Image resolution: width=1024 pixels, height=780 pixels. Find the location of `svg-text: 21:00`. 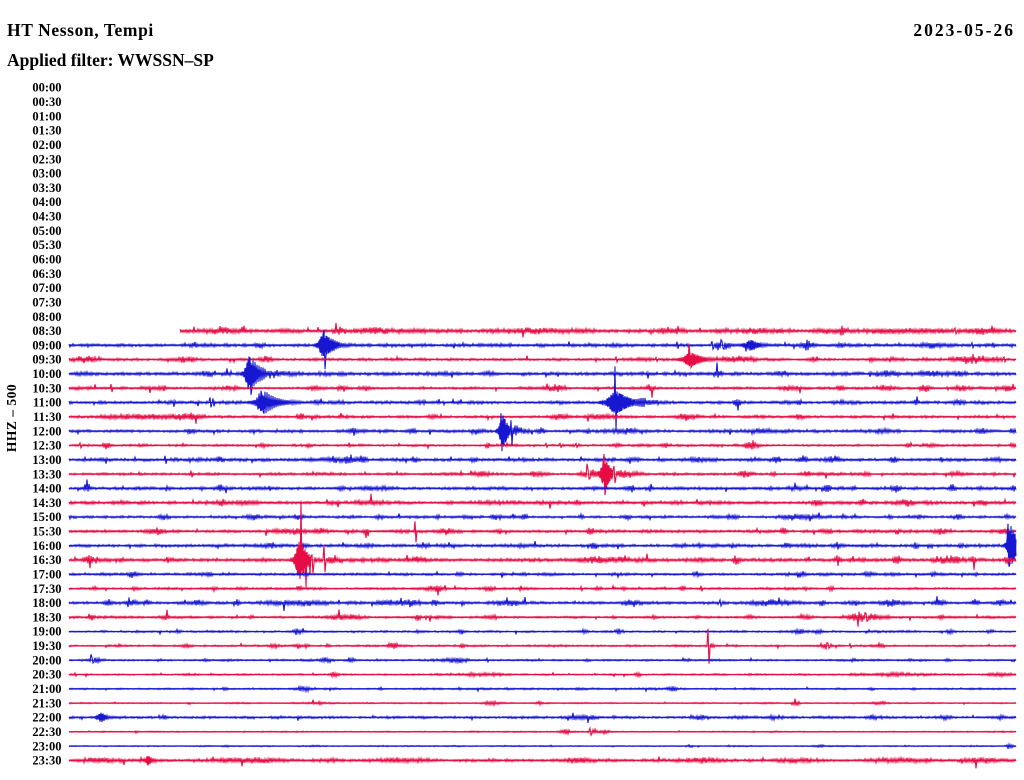

svg-text: 21:00 is located at coordinates (46, 689).